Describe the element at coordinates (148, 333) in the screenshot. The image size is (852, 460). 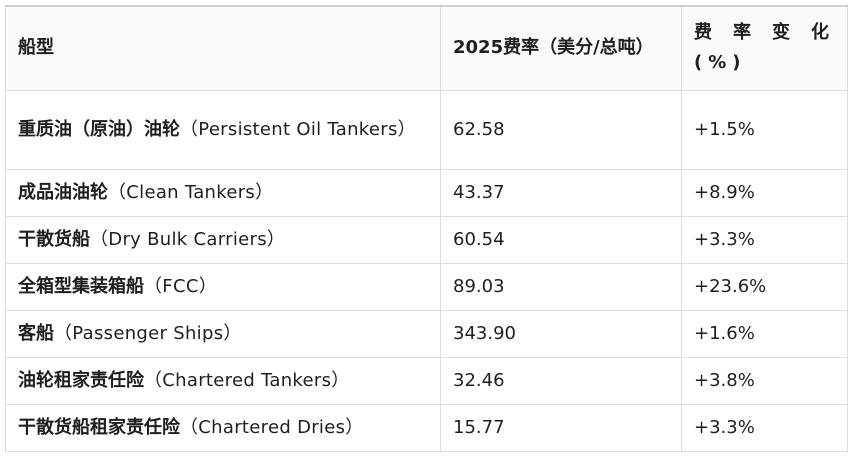
I see `ship-type-english: （Passenger Ships）` at that location.